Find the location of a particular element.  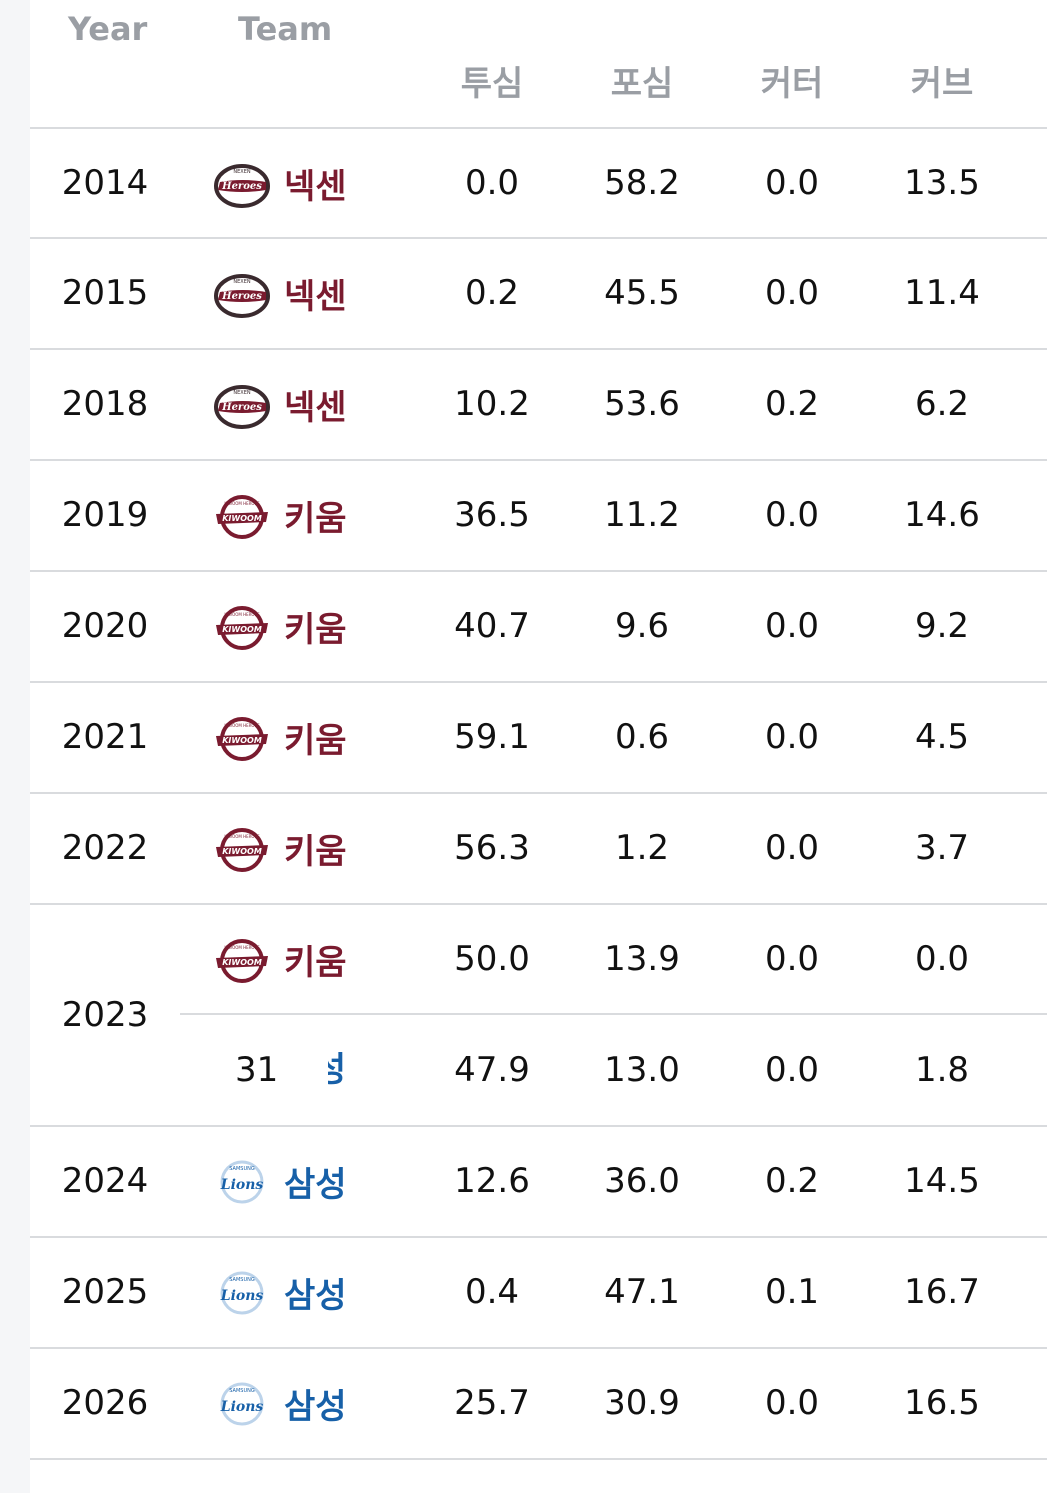

curve-value: 6.2 is located at coordinates (942, 404).